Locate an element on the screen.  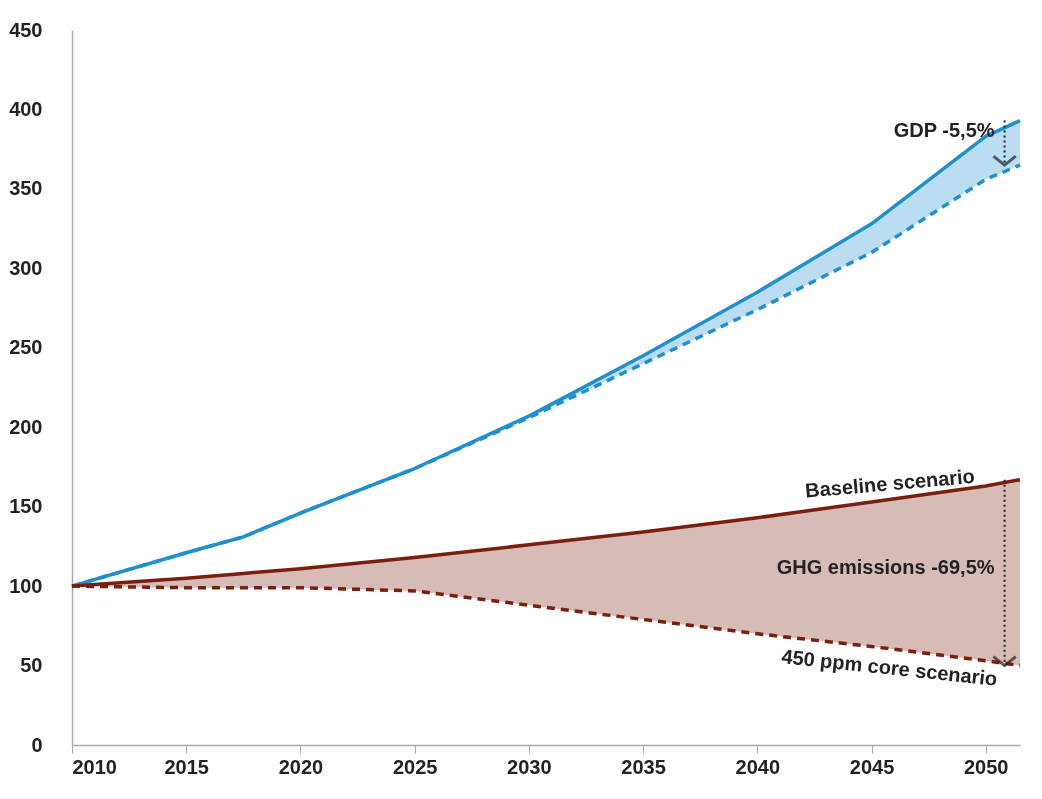
x-tick-label: 2015 is located at coordinates (186, 766).